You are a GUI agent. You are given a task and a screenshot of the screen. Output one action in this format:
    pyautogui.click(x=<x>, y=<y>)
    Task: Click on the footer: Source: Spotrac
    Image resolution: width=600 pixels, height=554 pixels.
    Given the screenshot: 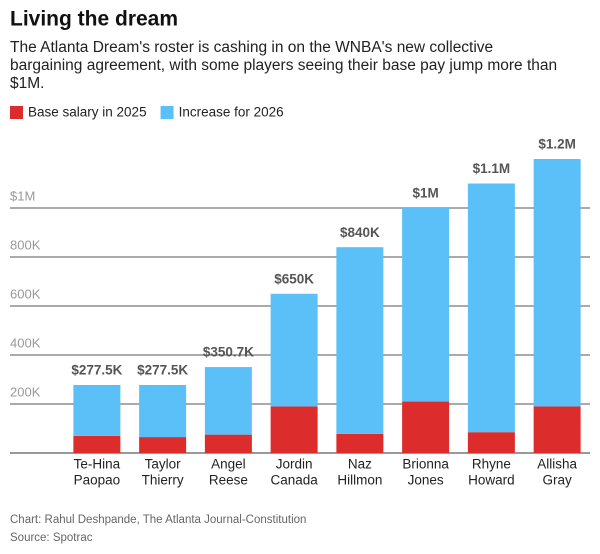 What is the action you would take?
    pyautogui.click(x=51, y=538)
    